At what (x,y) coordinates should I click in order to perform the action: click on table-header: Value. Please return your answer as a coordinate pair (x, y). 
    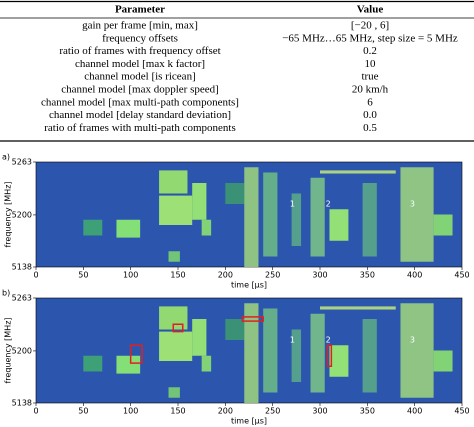
    Looking at the image, I should click on (370, 10).